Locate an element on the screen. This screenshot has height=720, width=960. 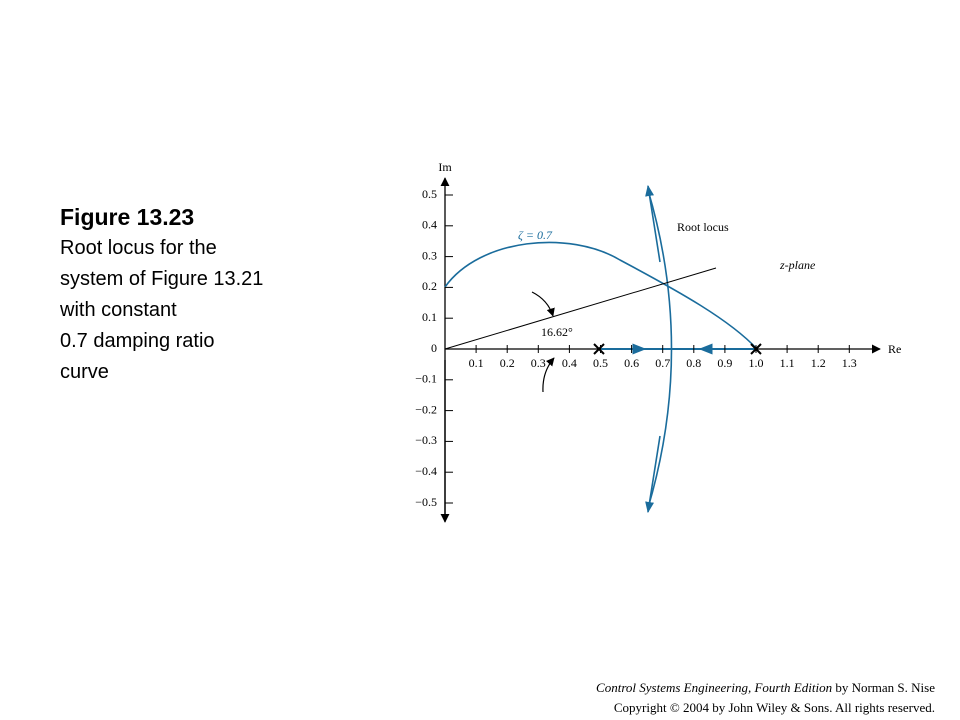
plane-label: z-plane is located at coordinates (797, 265).